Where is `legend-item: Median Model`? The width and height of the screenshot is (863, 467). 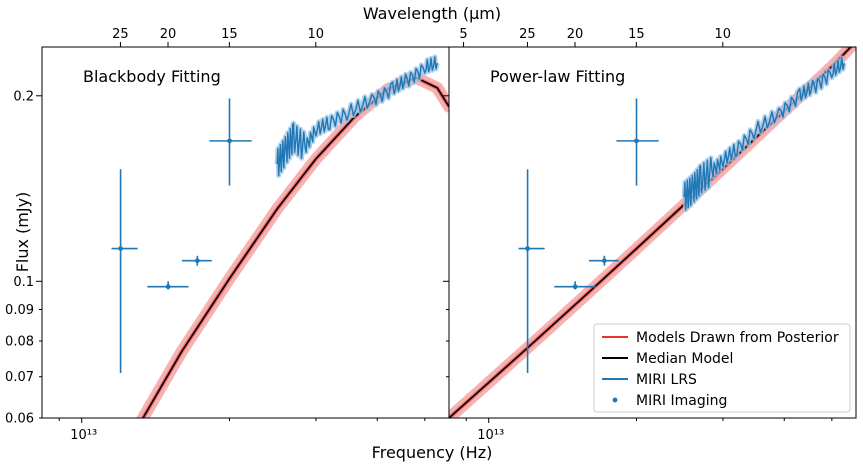
legend-item: Median Model is located at coordinates (667, 359).